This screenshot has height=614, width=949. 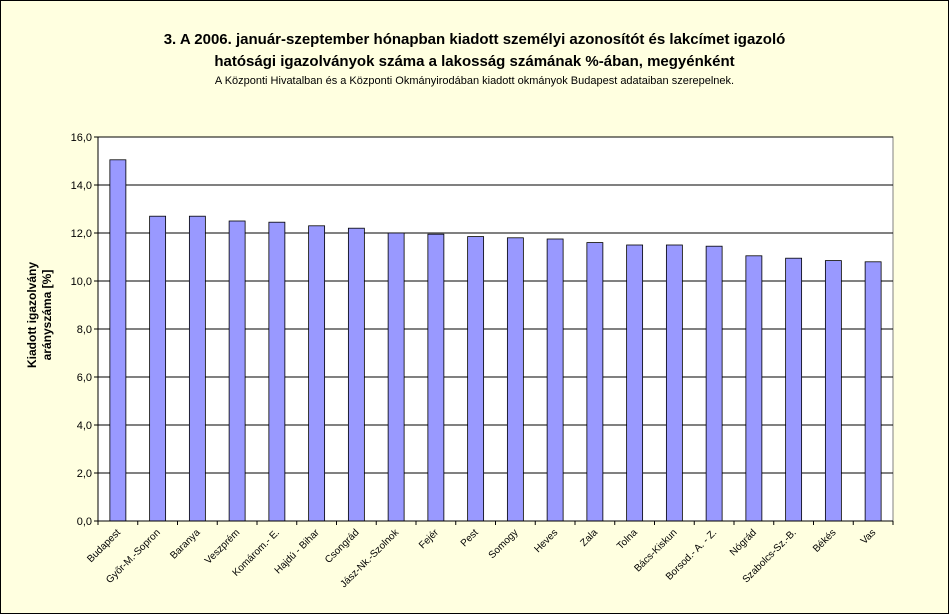 What do you see at coordinates (743, 542) in the screenshot?
I see `x-tick-label: Nógrád` at bounding box center [743, 542].